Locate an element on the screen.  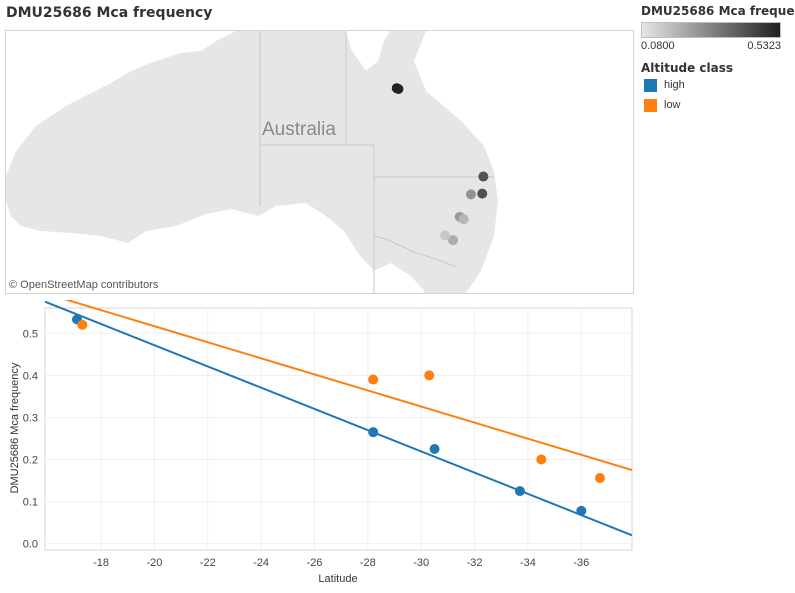
legend-item-high: high is located at coordinates (716, 85).